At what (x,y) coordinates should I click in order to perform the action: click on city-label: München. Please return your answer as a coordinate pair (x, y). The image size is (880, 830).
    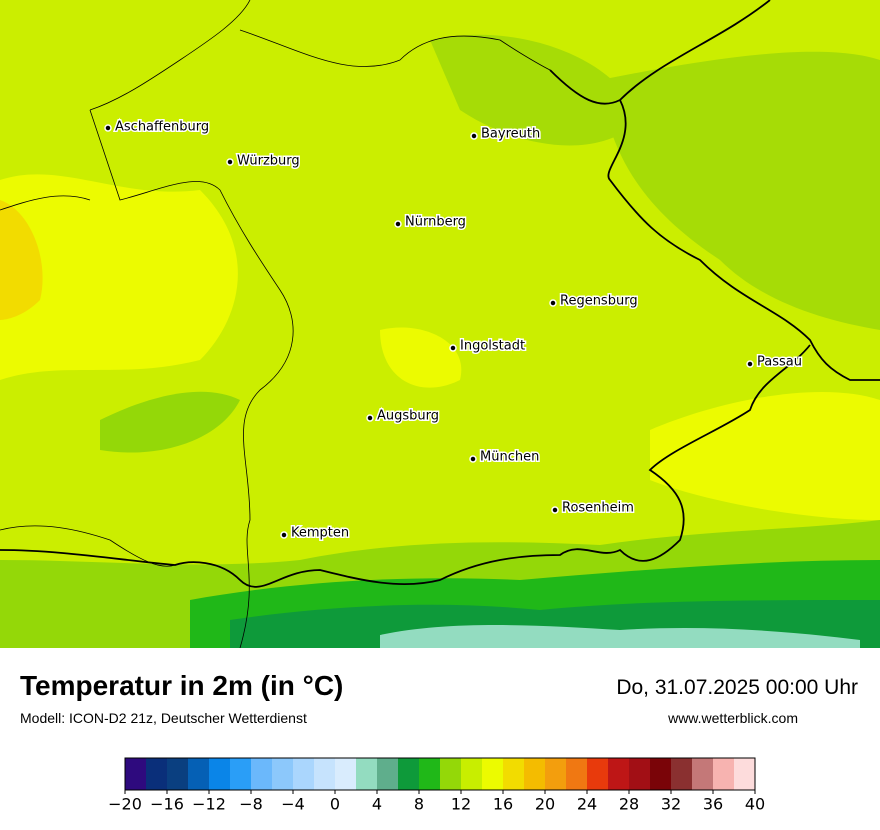
    Looking at the image, I should click on (509, 457).